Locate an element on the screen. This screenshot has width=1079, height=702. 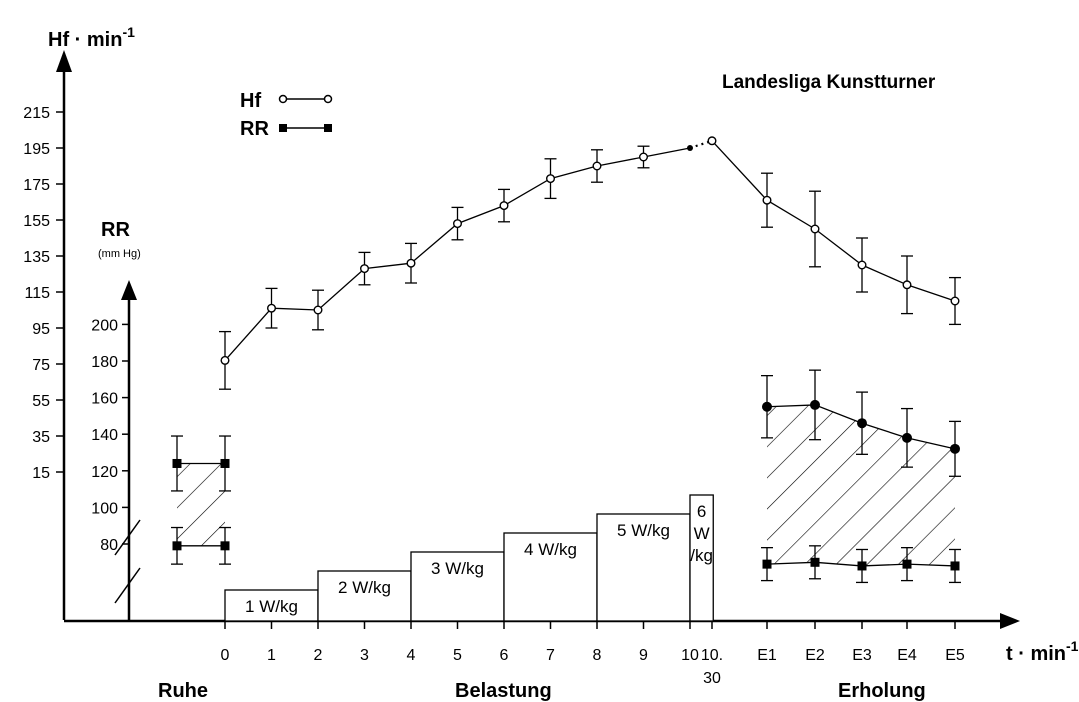
hf-tick-label: 35 is located at coordinates (41, 437).